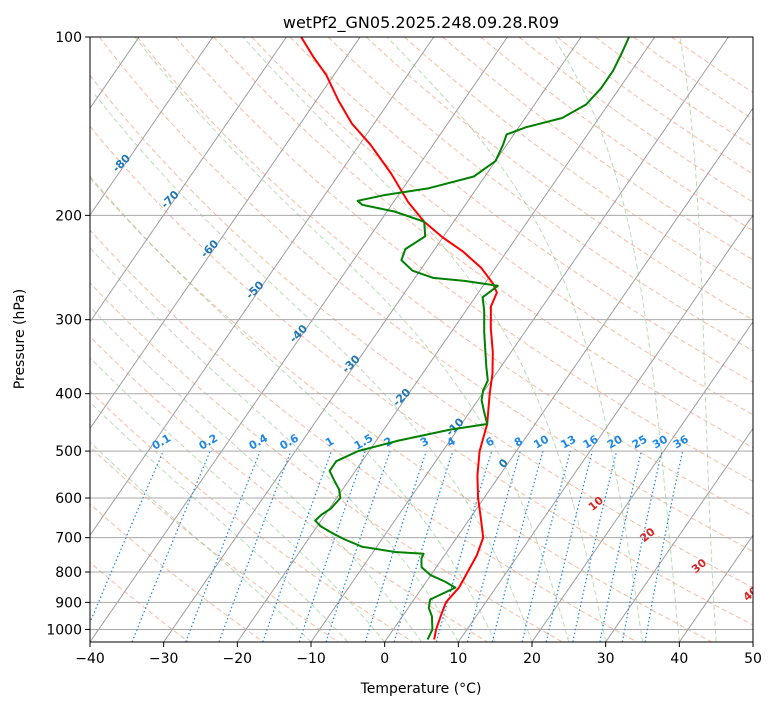  I want to click on x-axis-title: Temperature (°C), so click(421, 689).